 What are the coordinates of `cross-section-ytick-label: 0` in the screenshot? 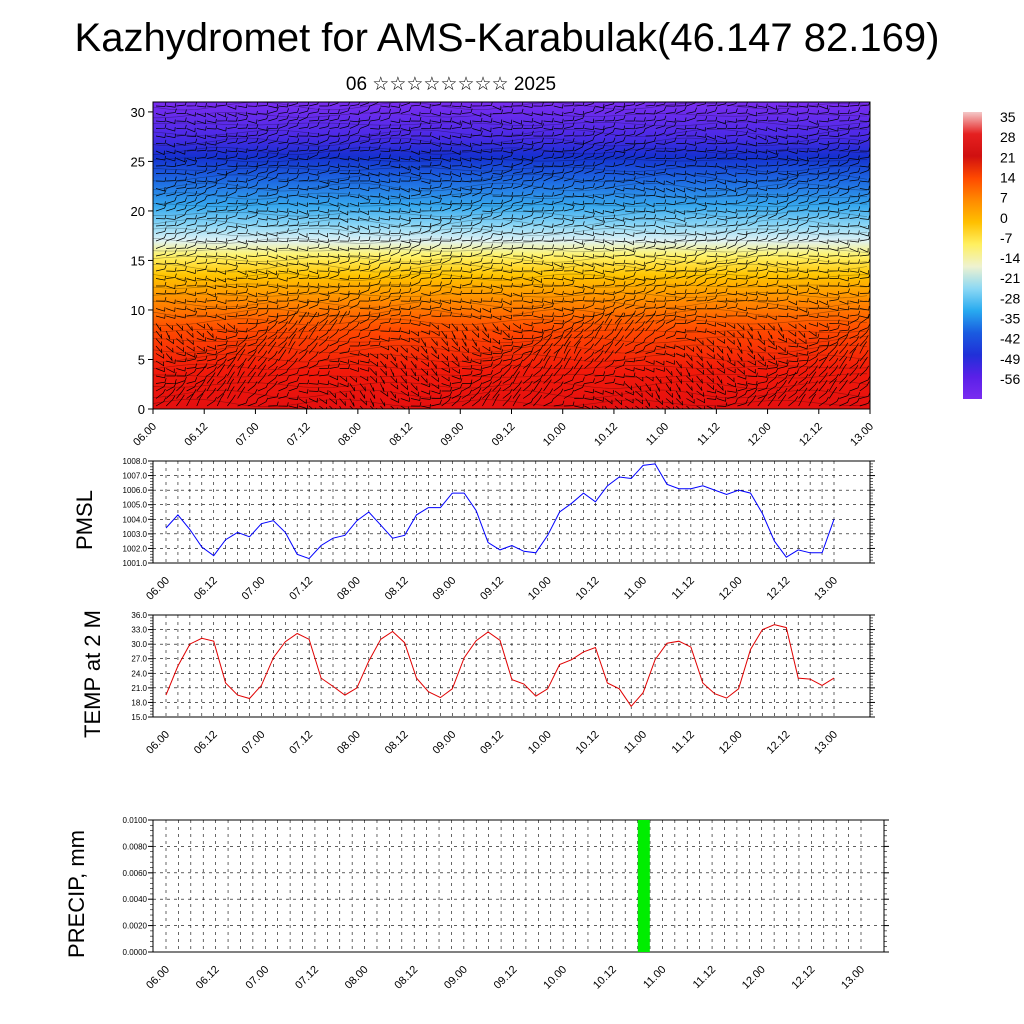 It's located at (141, 409).